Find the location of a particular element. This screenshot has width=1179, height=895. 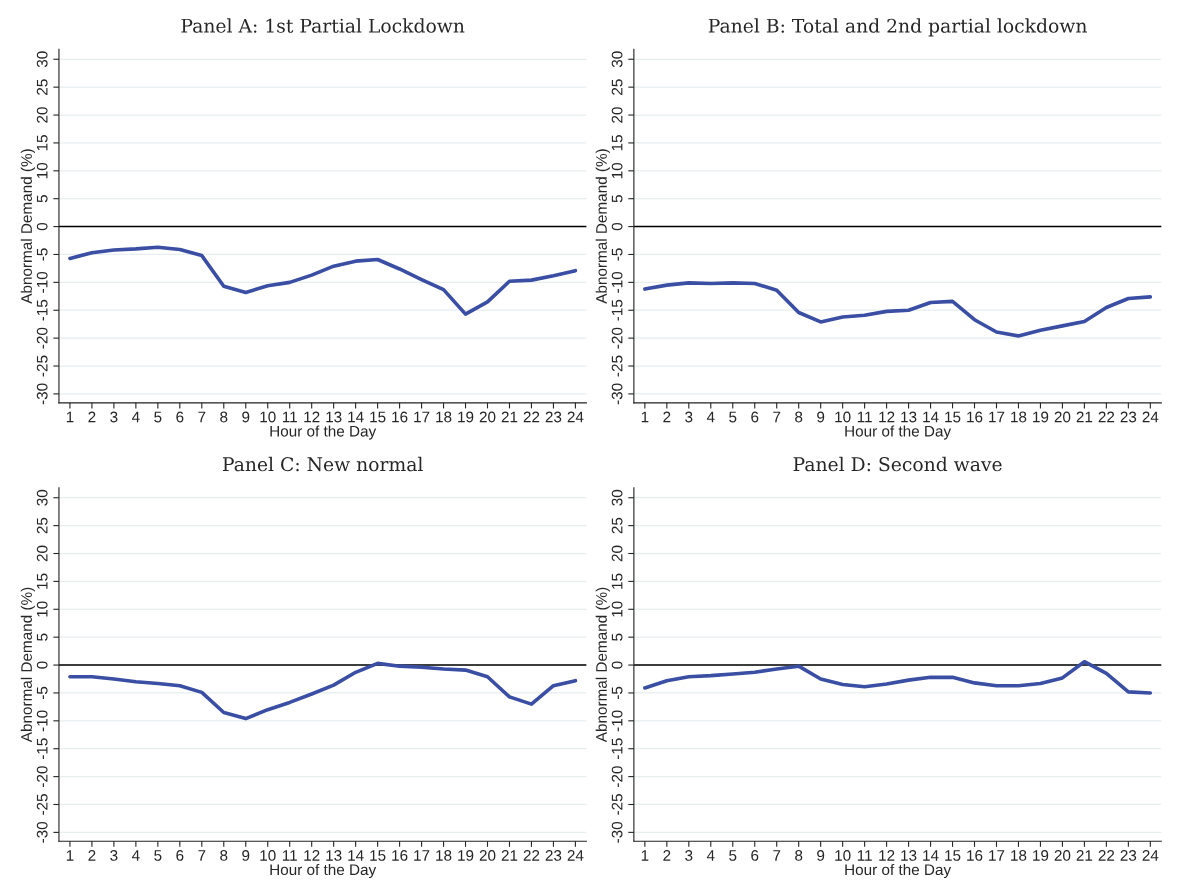

x-tick-label: 12 is located at coordinates (887, 855).